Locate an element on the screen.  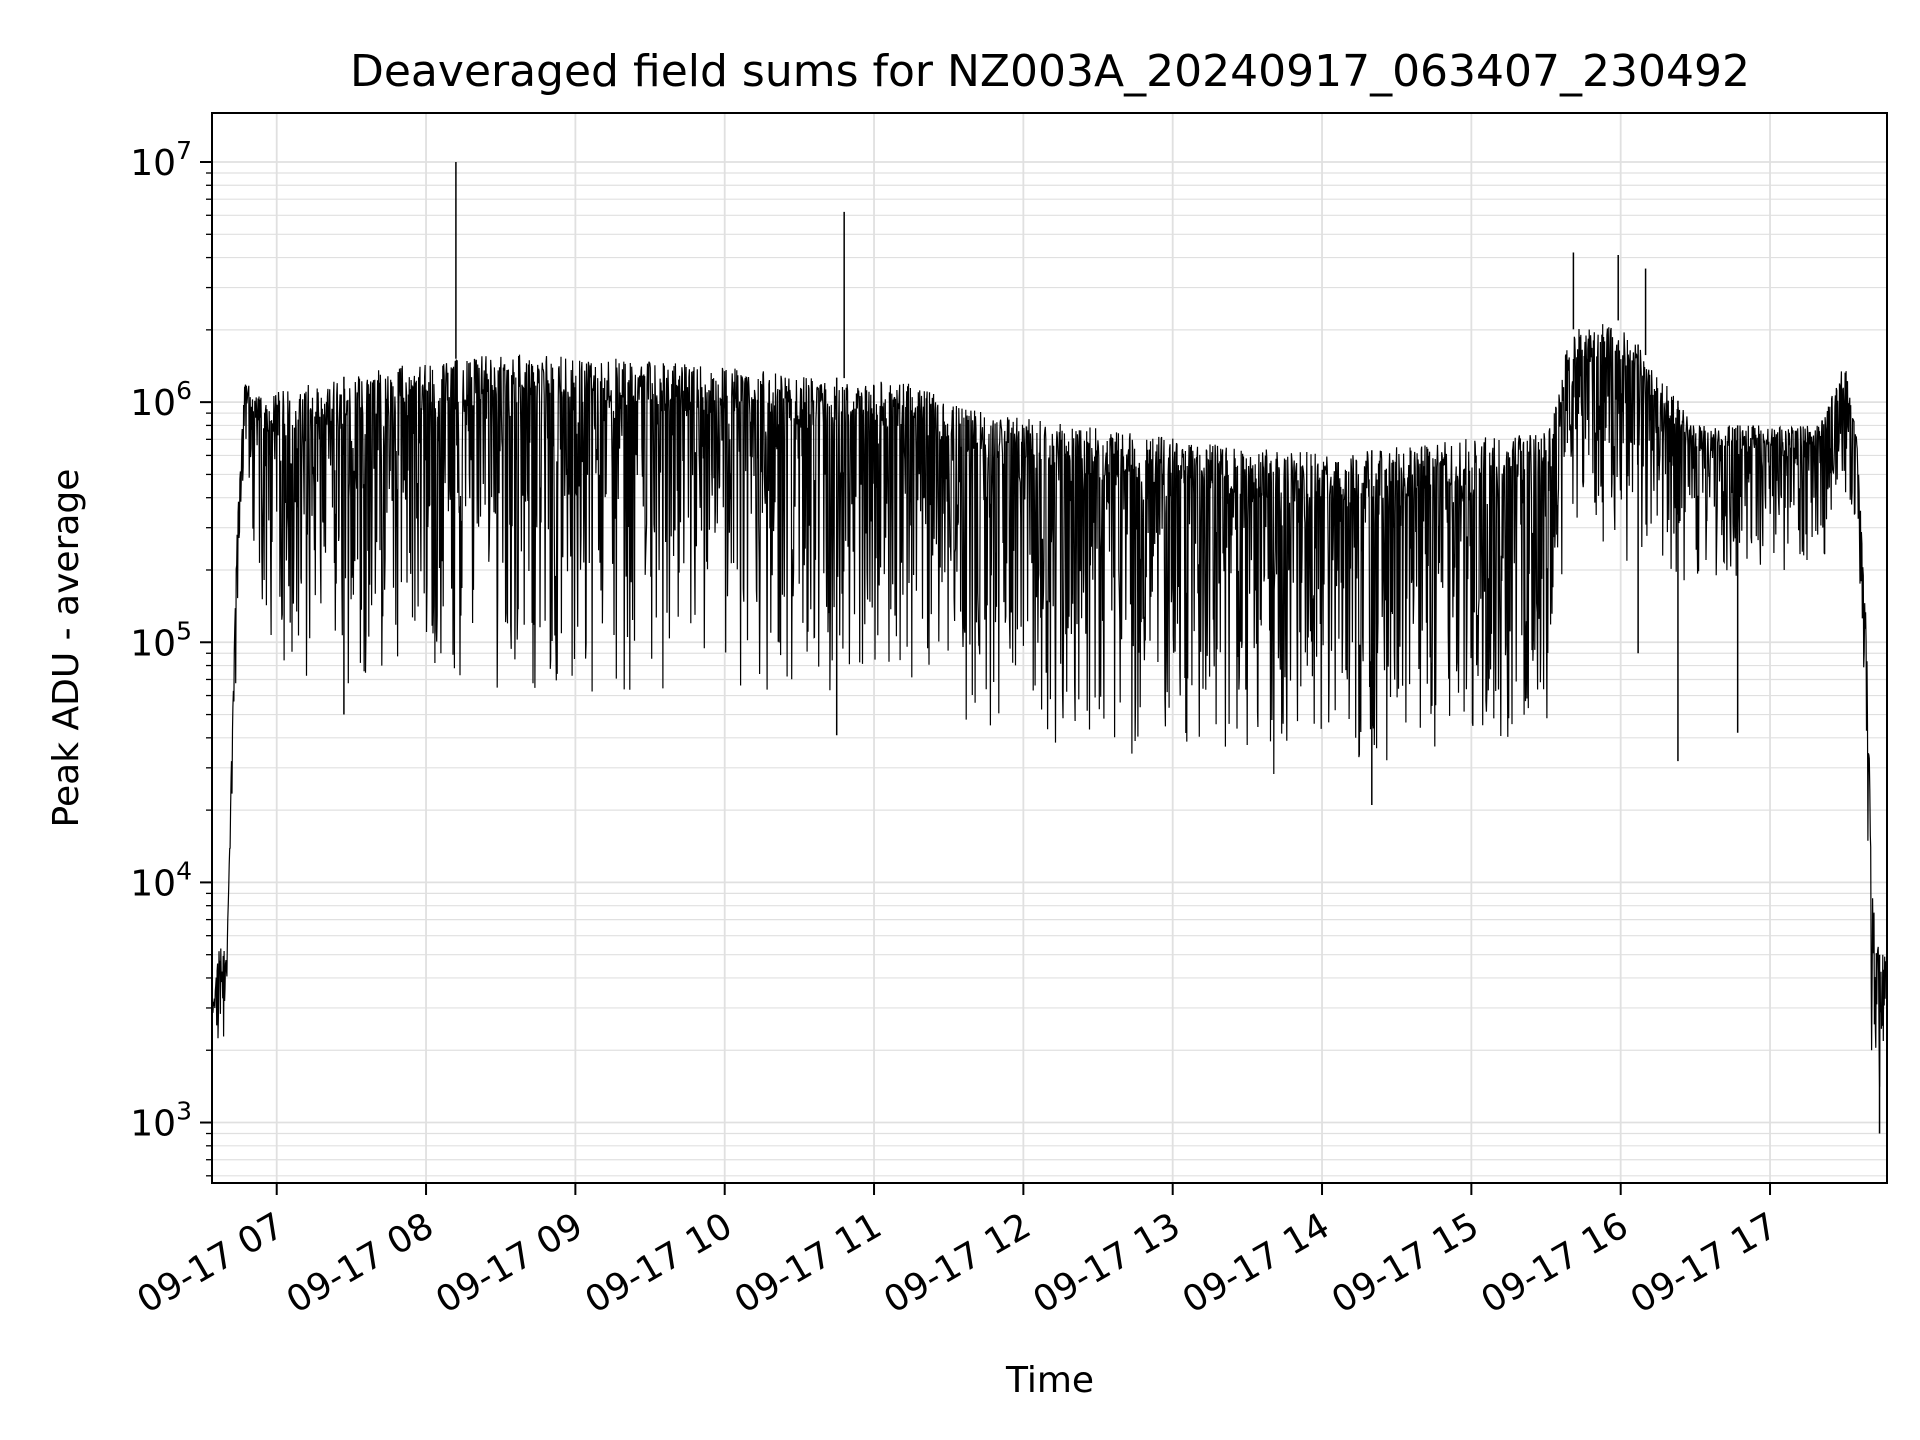
x-axis-label: Time is located at coordinates (1049, 1380).